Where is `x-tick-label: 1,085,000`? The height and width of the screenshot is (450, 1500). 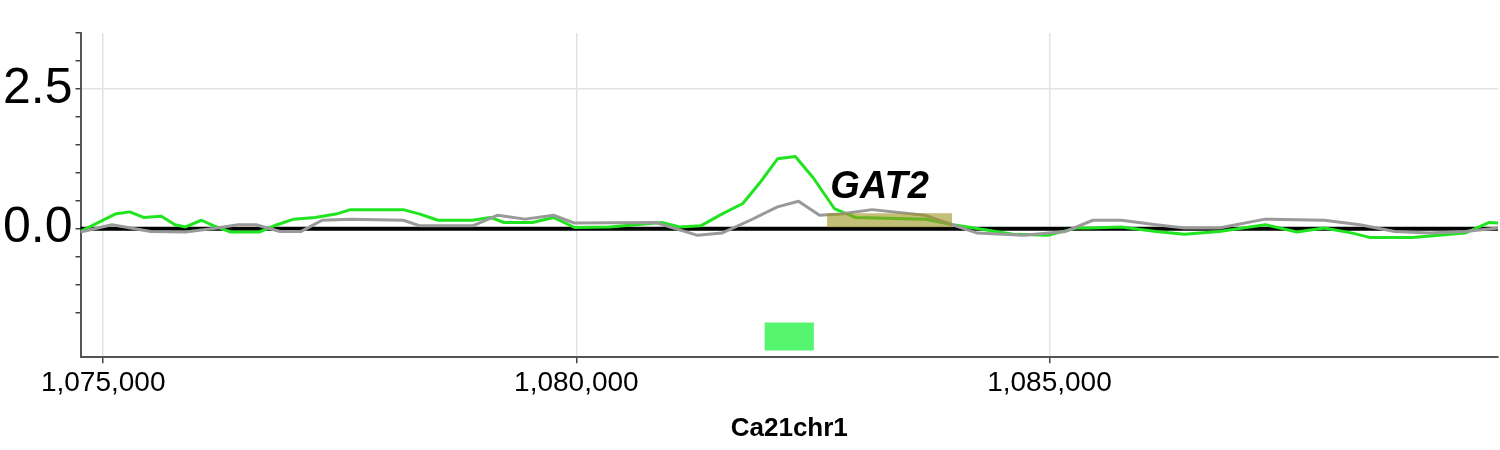 x-tick-label: 1,085,000 is located at coordinates (1049, 381).